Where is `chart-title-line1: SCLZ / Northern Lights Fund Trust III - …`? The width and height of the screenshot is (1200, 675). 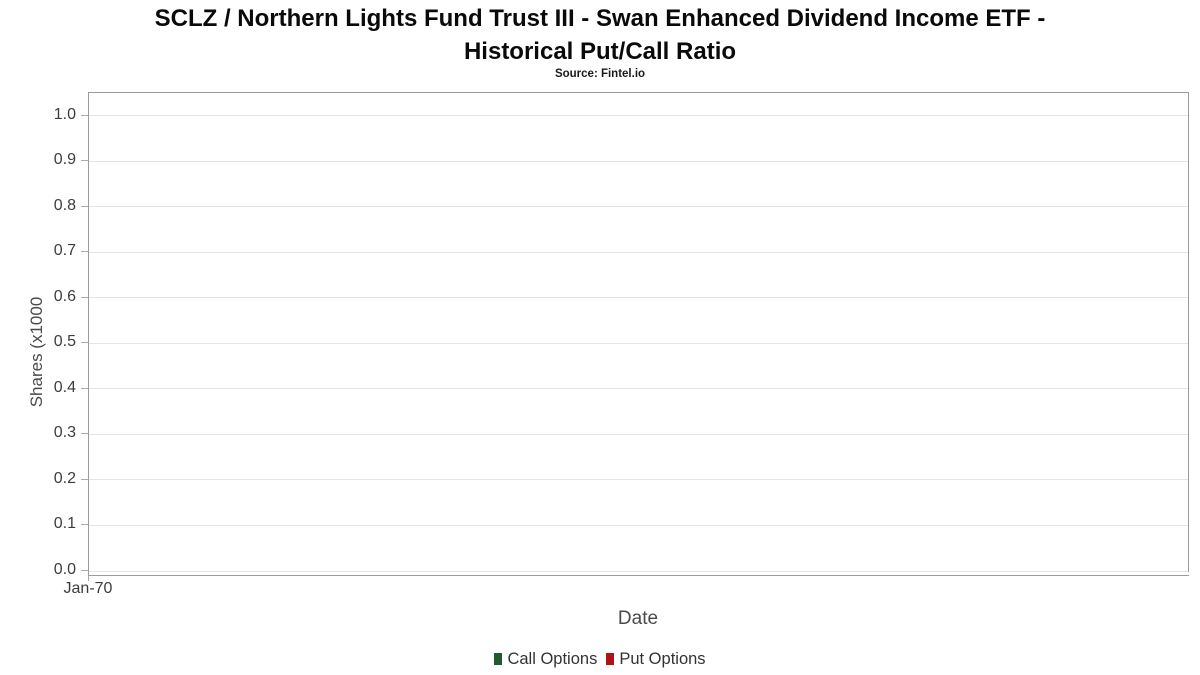 chart-title-line1: SCLZ / Northern Lights Fund Trust III - … is located at coordinates (600, 18).